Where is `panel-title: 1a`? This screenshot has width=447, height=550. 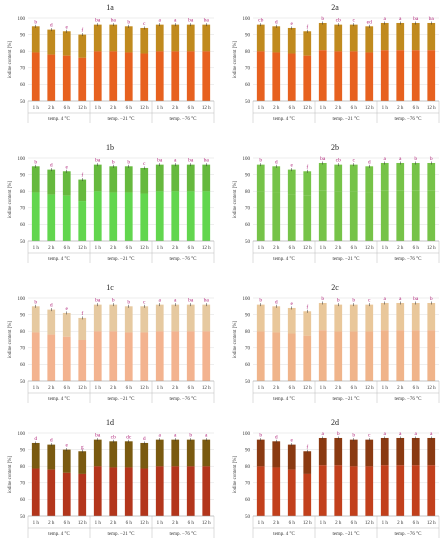 panel-title: 1a is located at coordinates (110, 7).